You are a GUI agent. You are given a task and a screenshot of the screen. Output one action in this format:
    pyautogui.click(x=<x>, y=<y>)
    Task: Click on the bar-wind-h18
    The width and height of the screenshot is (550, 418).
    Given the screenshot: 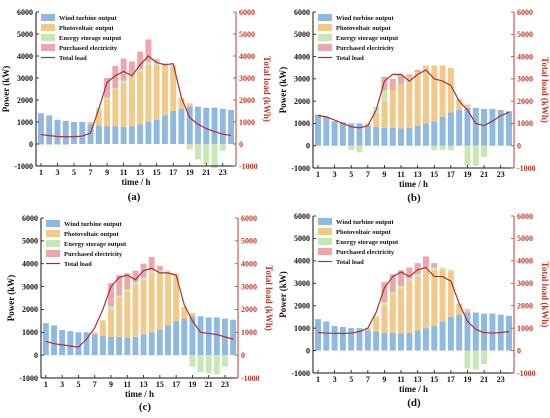 What is the action you would take?
    pyautogui.click(x=459, y=128)
    